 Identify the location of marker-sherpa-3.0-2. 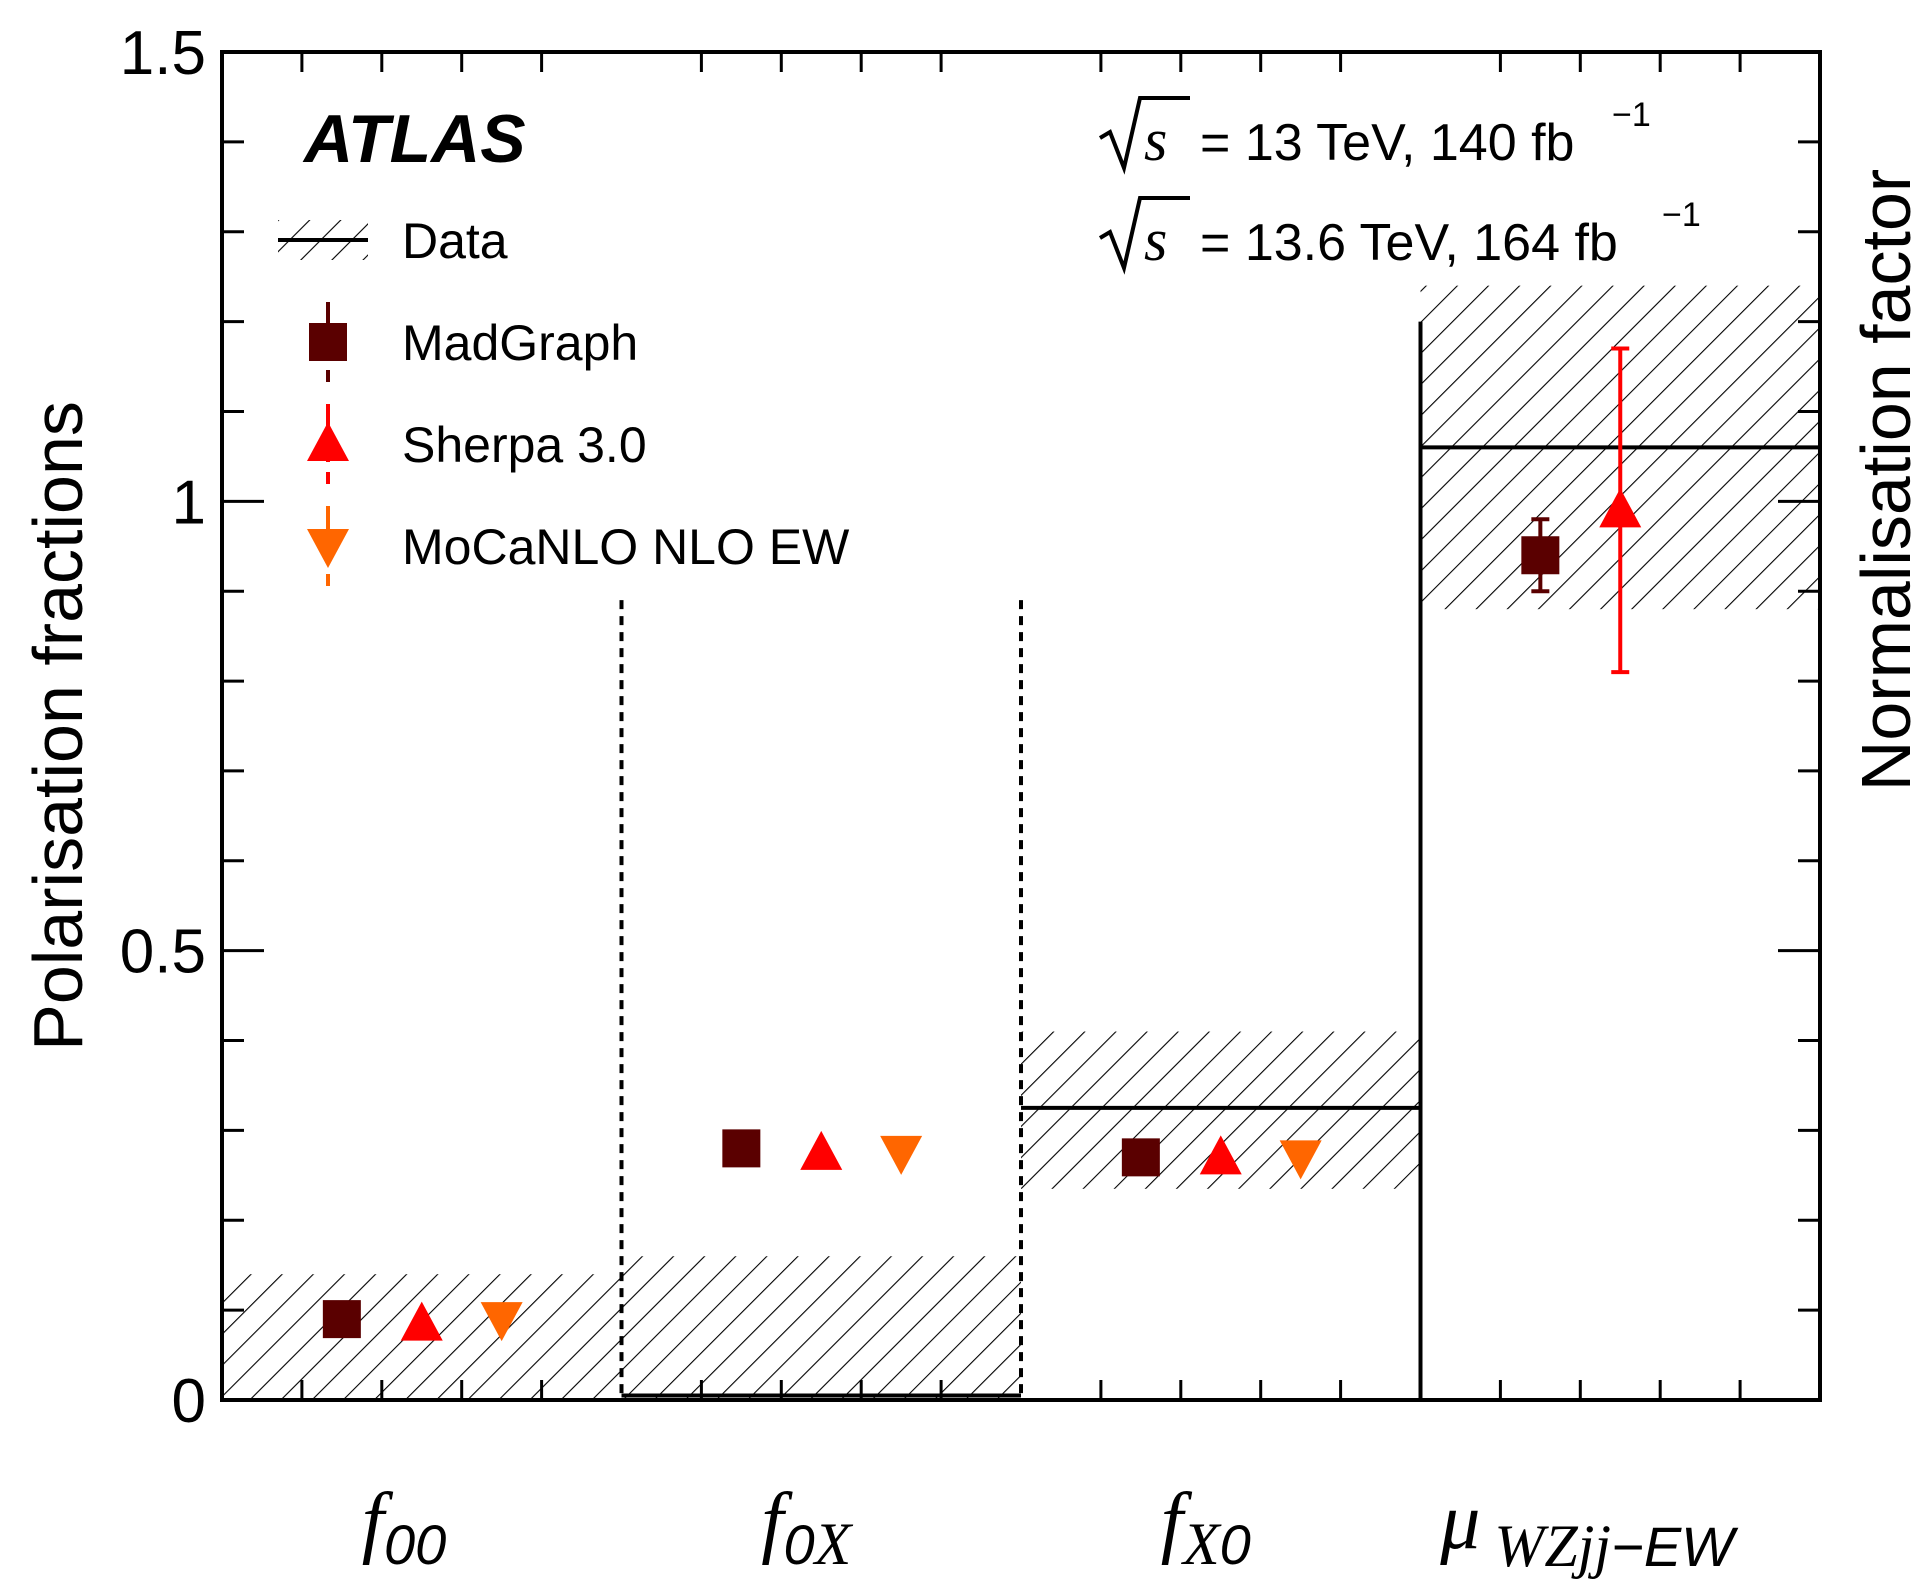
(1220, 1155).